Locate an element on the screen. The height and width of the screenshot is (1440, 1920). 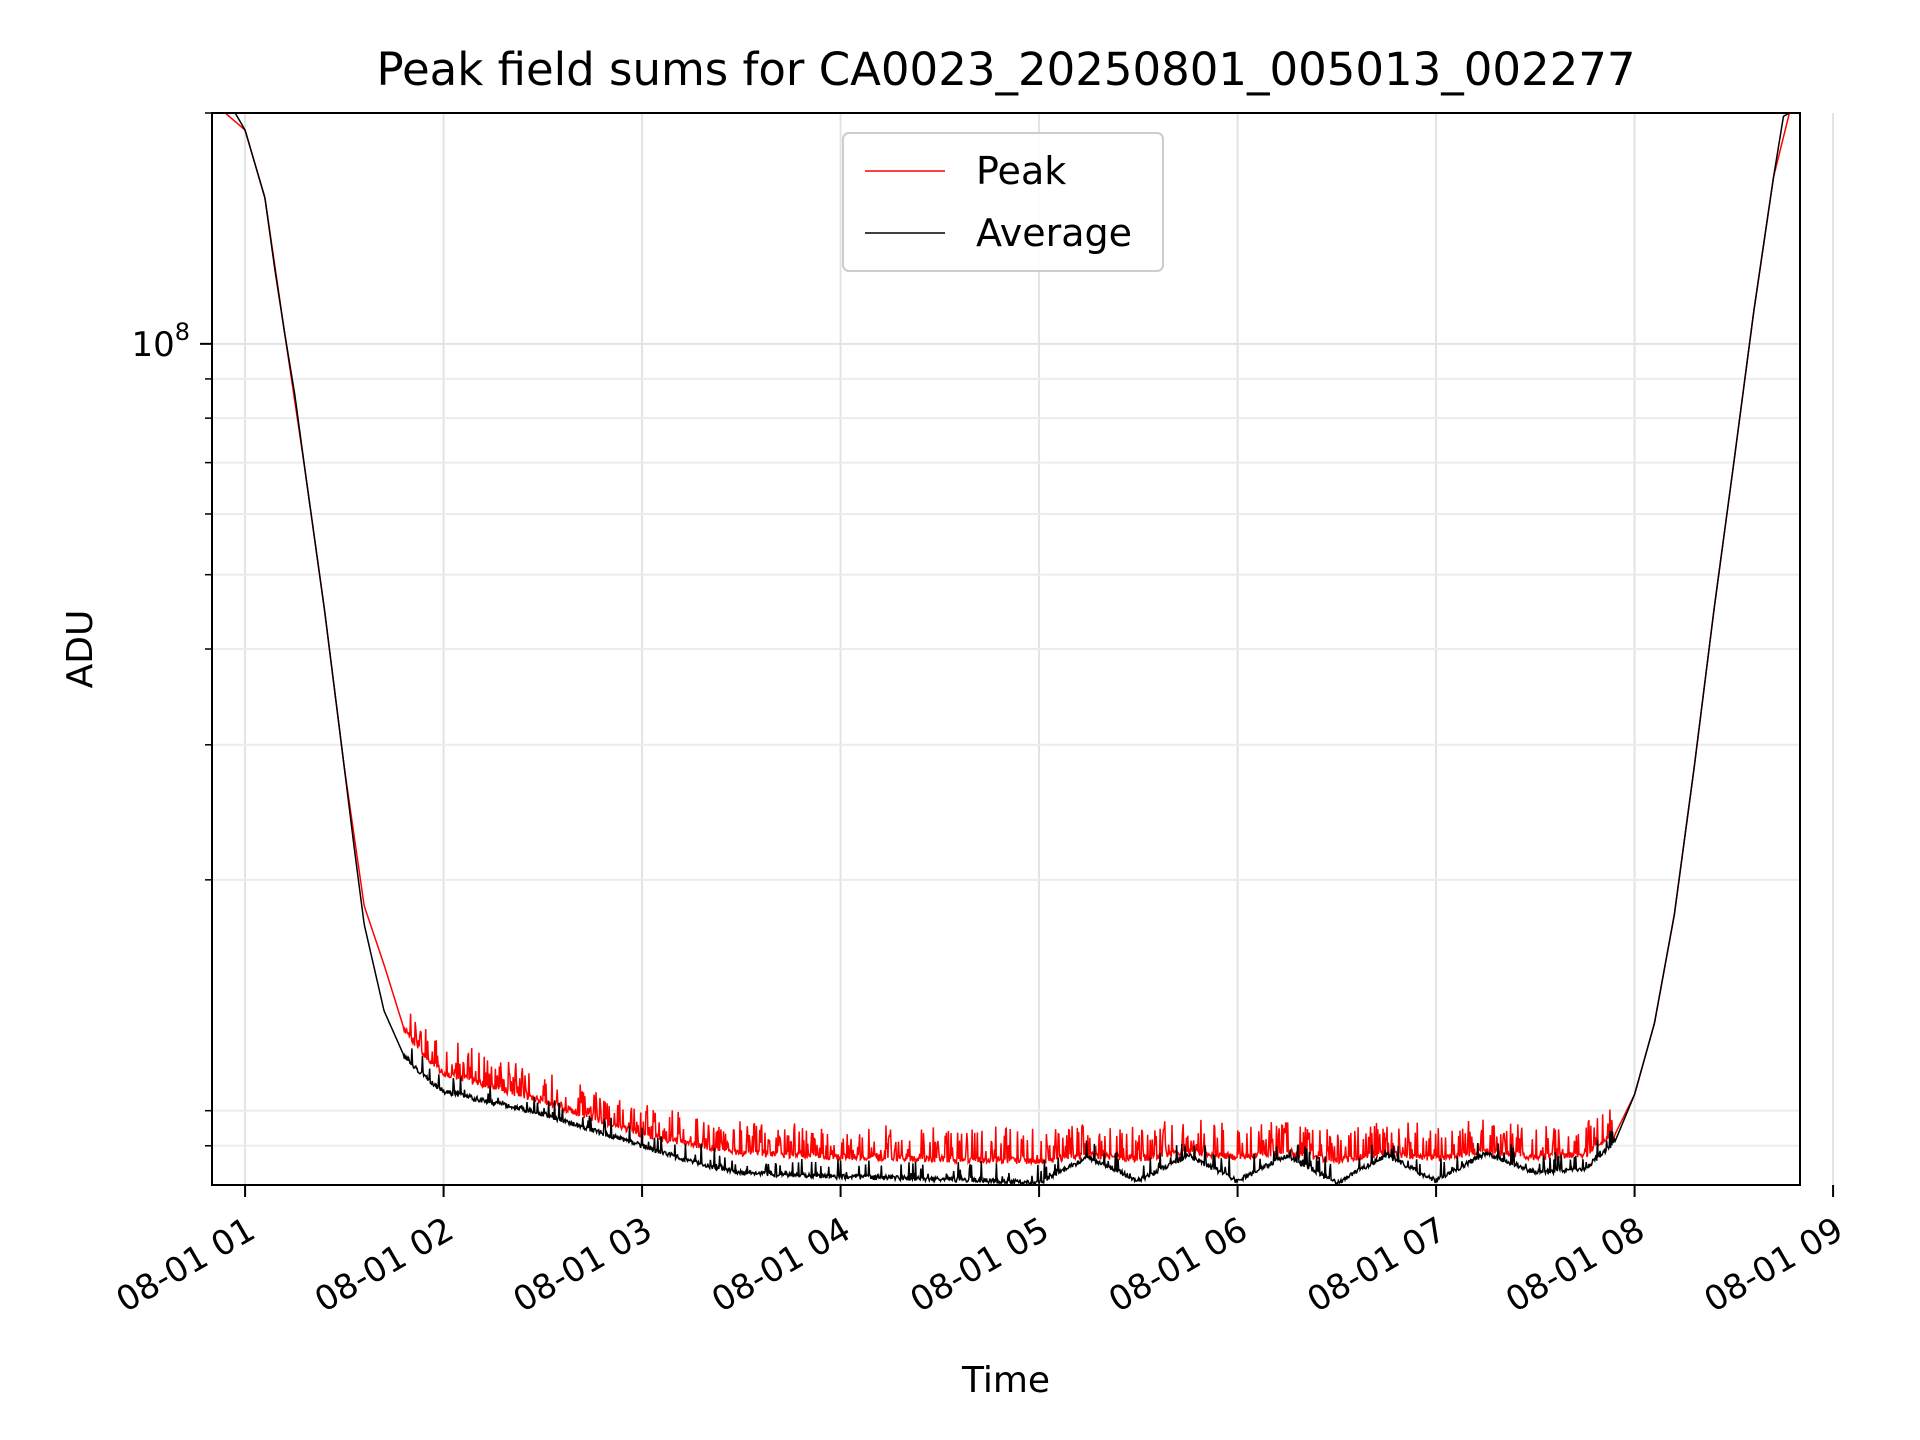
y-tick-label: 108 is located at coordinates (160, 341).